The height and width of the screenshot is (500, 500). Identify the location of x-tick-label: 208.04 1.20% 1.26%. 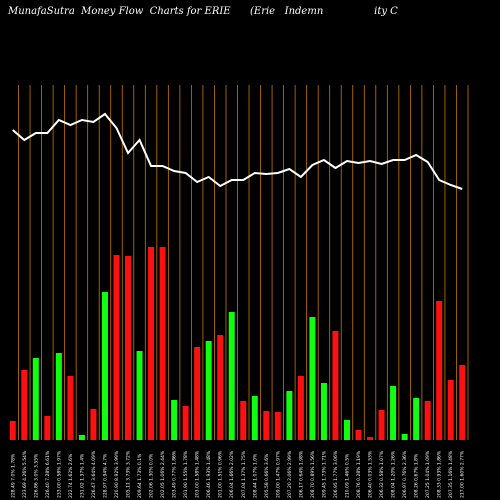
(394, 474).